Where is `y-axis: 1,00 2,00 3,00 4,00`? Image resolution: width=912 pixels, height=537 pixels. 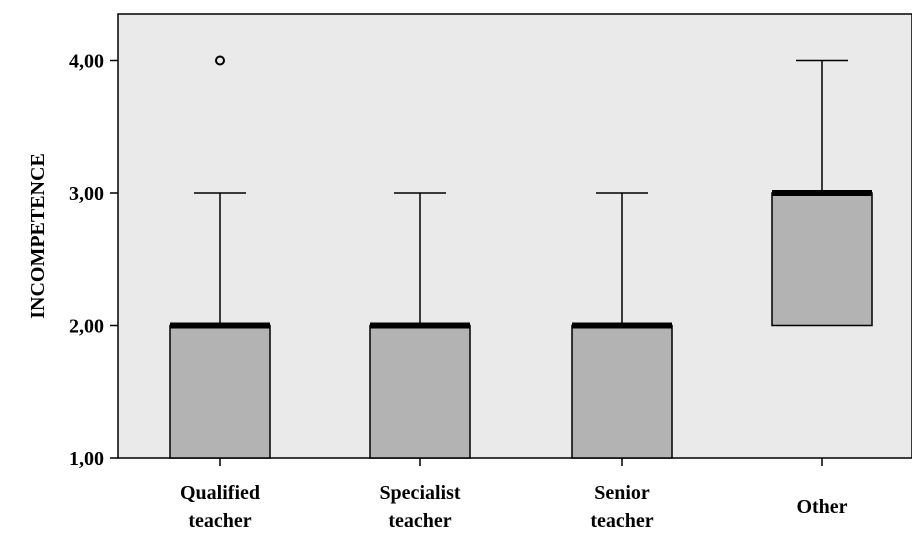
y-axis: 1,00 2,00 3,00 4,00 is located at coordinates (93, 260).